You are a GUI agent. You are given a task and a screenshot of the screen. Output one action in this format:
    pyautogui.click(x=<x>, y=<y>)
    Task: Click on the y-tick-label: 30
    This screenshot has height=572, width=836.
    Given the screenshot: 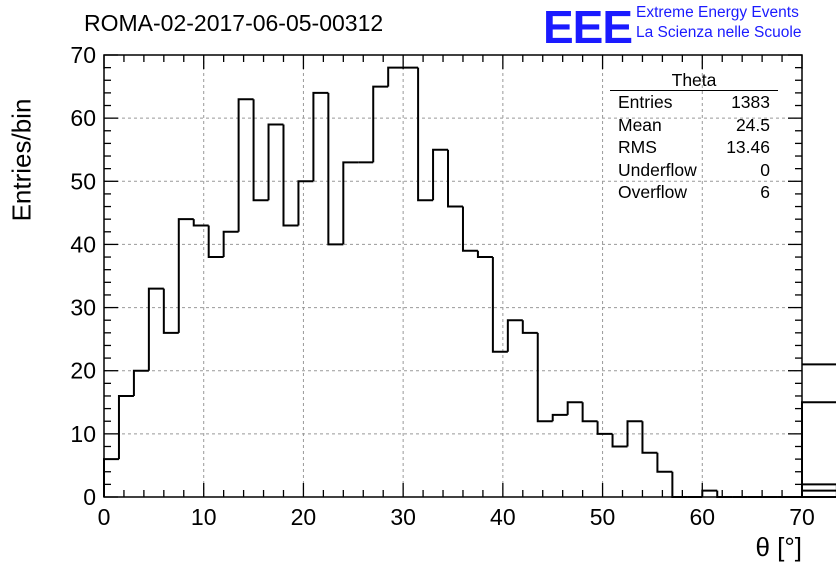 What is the action you would take?
    pyautogui.click(x=83, y=308)
    